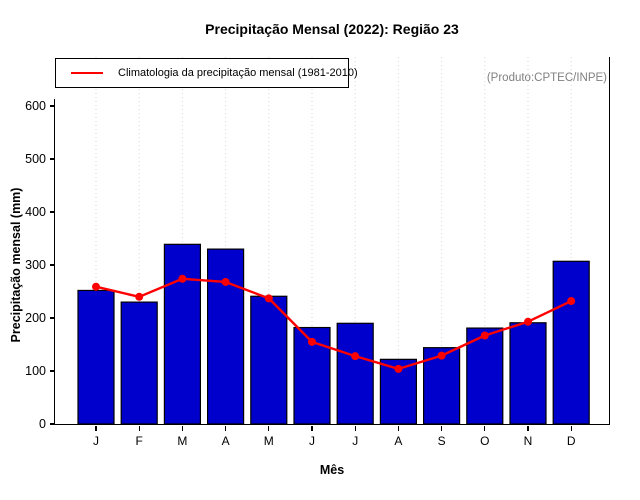  What do you see at coordinates (182, 441) in the screenshot?
I see `x-tick-label-2-M: M` at bounding box center [182, 441].